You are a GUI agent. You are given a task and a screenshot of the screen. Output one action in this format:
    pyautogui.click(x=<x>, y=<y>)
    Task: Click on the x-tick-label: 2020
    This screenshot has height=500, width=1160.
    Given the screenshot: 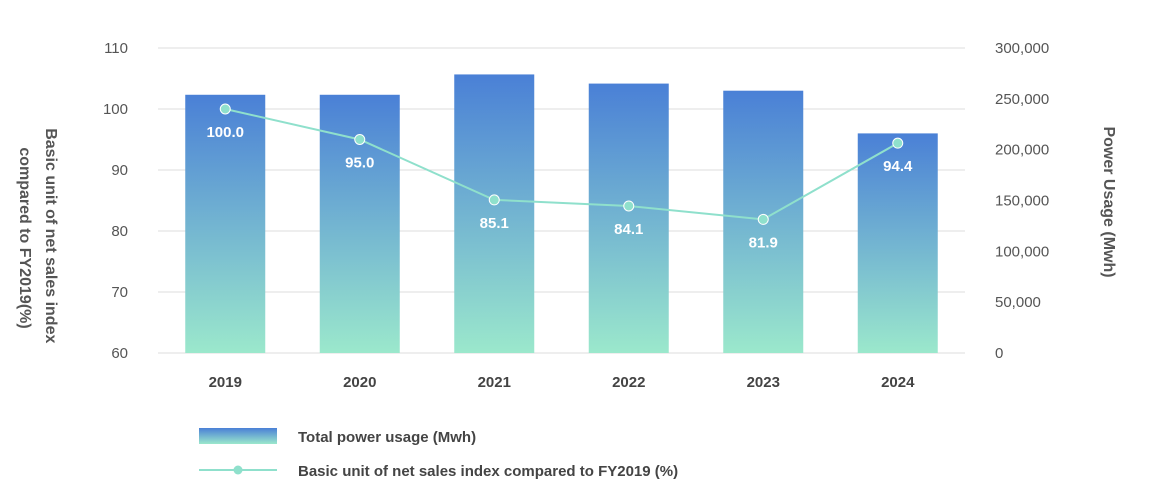 What is the action you would take?
    pyautogui.click(x=359, y=382)
    